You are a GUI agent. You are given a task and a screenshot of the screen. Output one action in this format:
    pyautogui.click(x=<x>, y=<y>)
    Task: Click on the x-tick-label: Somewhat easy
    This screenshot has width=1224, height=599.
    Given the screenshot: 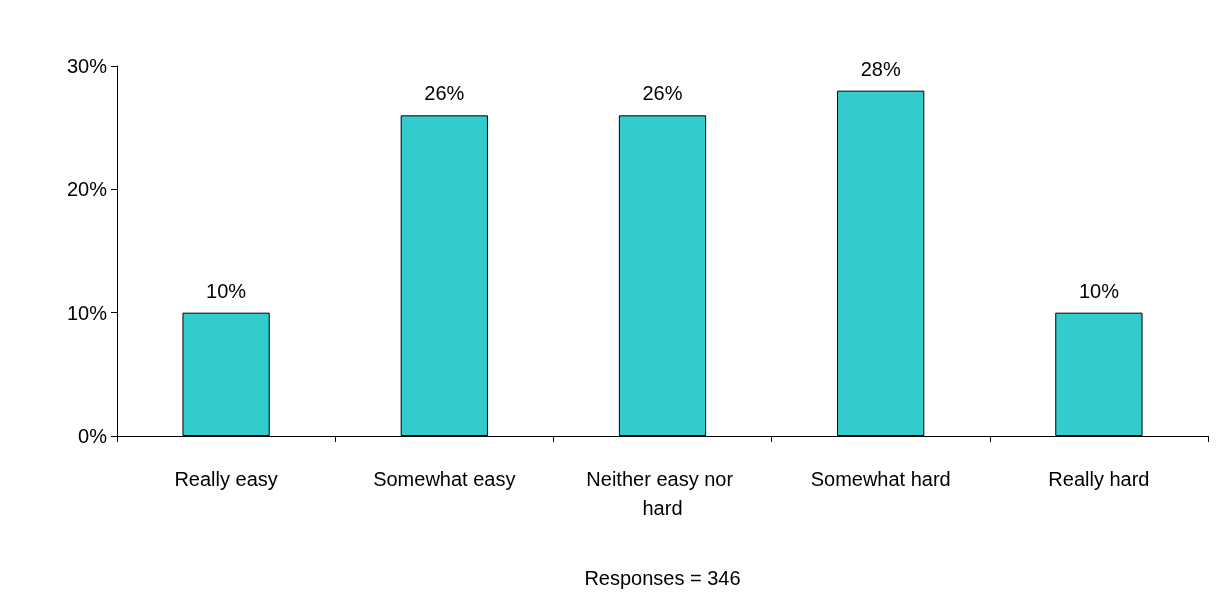 What is the action you would take?
    pyautogui.click(x=444, y=478)
    